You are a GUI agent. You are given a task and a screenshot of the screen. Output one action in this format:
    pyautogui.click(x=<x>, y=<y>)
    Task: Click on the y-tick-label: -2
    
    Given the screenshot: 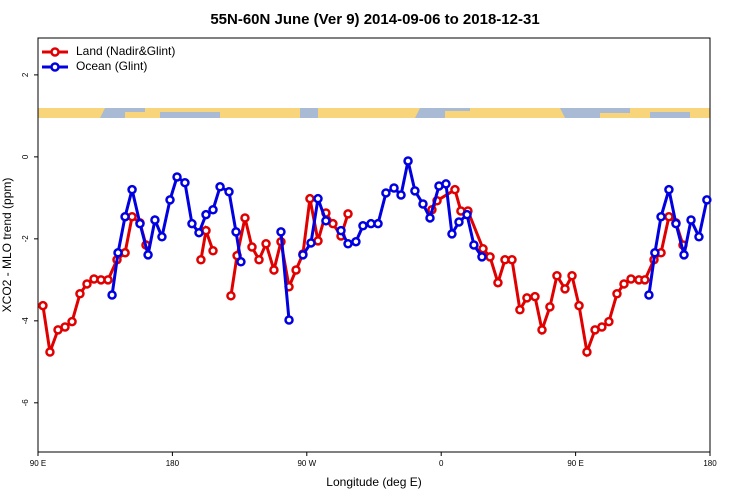 What is the action you would take?
    pyautogui.click(x=25, y=239)
    